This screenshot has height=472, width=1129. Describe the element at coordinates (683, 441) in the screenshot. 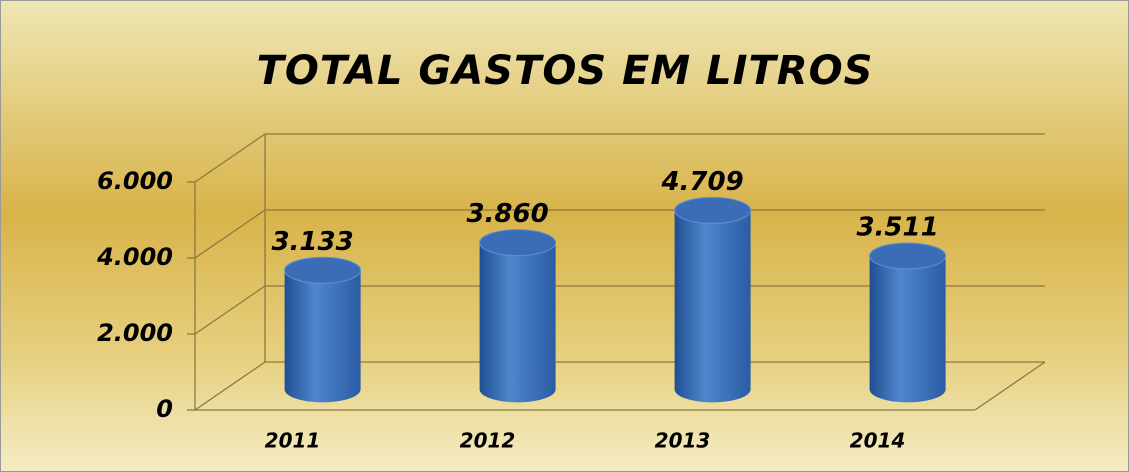

I see `x-tick-label: 2013` at that location.